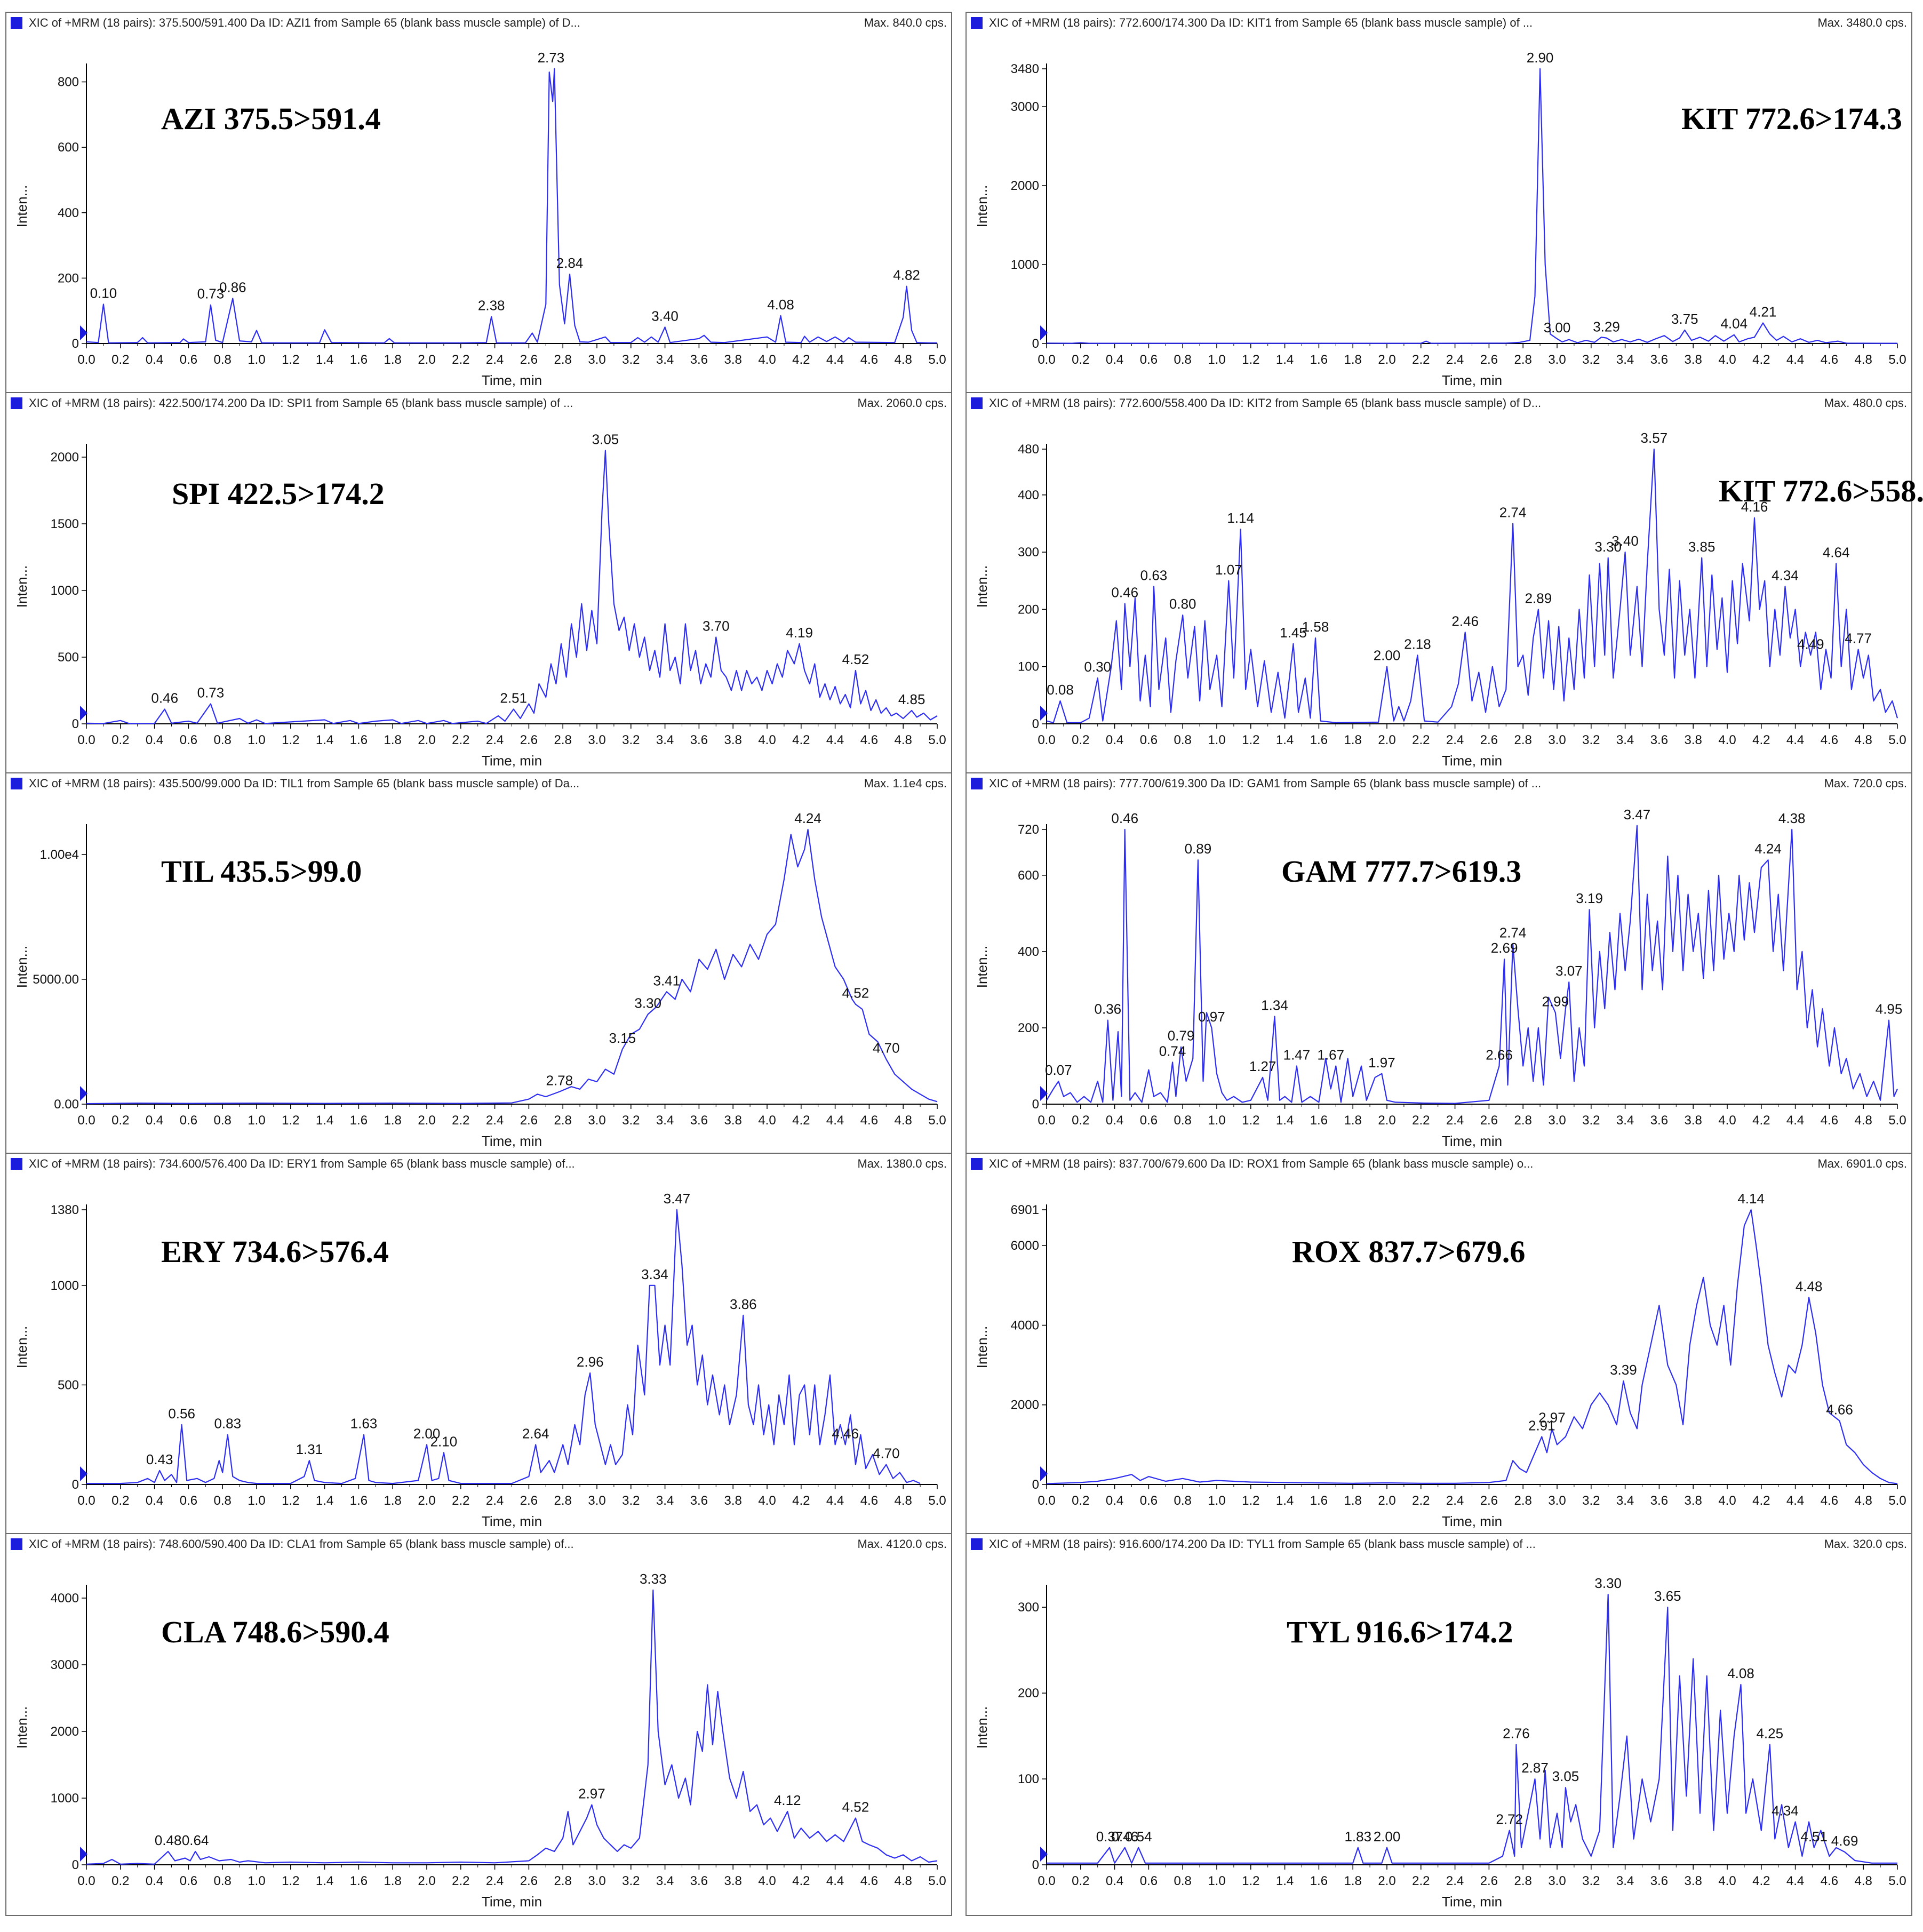 The image size is (1923, 1932). What do you see at coordinates (256, 1881) in the screenshot?
I see `x-tick-label: 1.0` at bounding box center [256, 1881].